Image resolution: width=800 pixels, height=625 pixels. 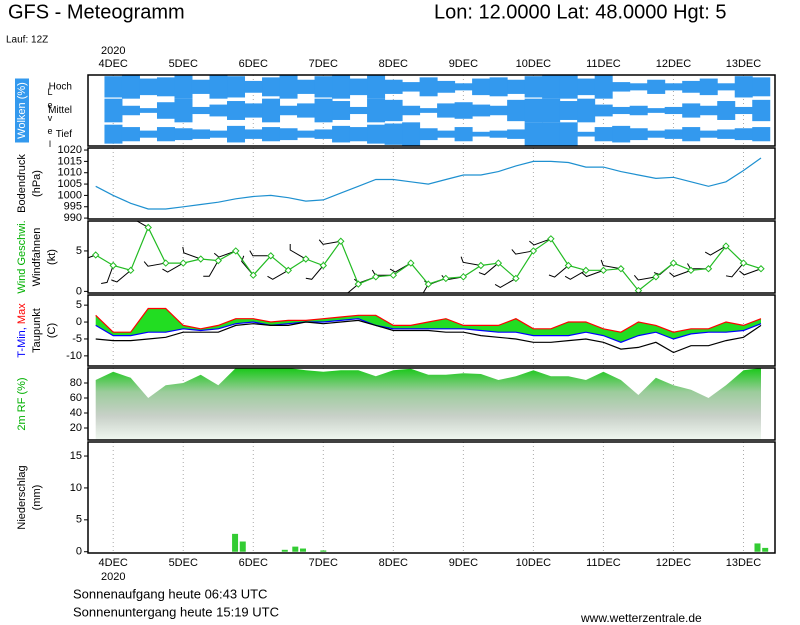 What do you see at coordinates (757, 547) in the screenshot?
I see `bar` at bounding box center [757, 547].